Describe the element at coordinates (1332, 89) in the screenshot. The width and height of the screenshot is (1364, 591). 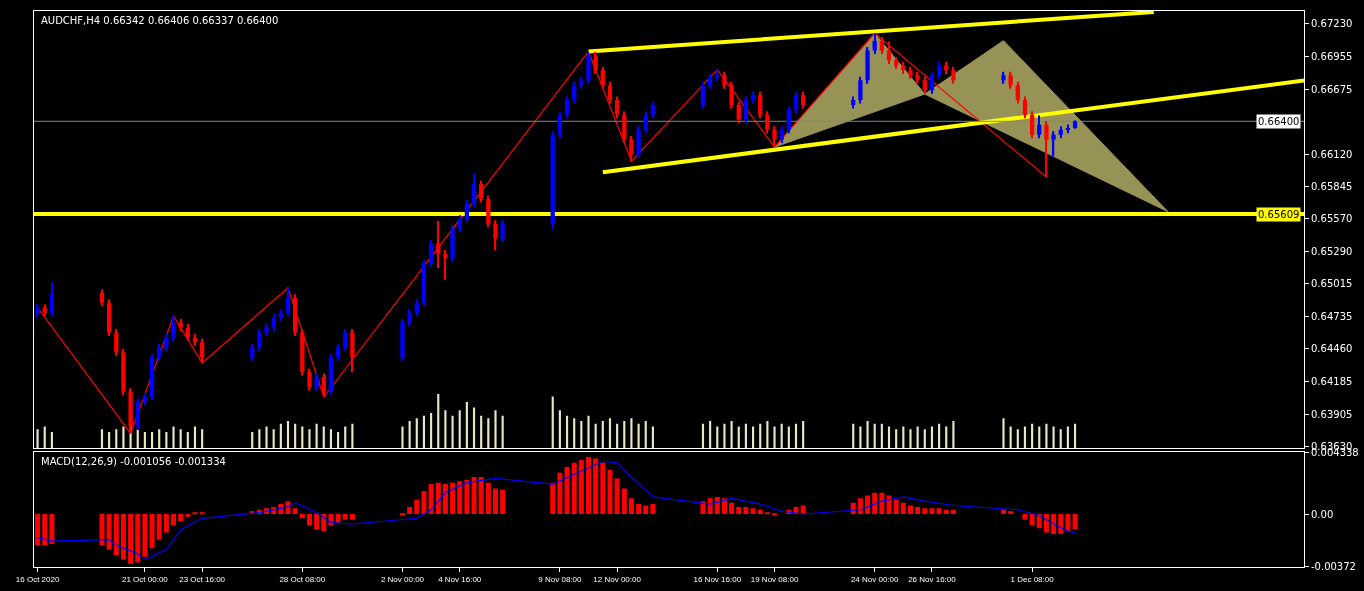
I see `y-tick-label: 0.66675` at that location.